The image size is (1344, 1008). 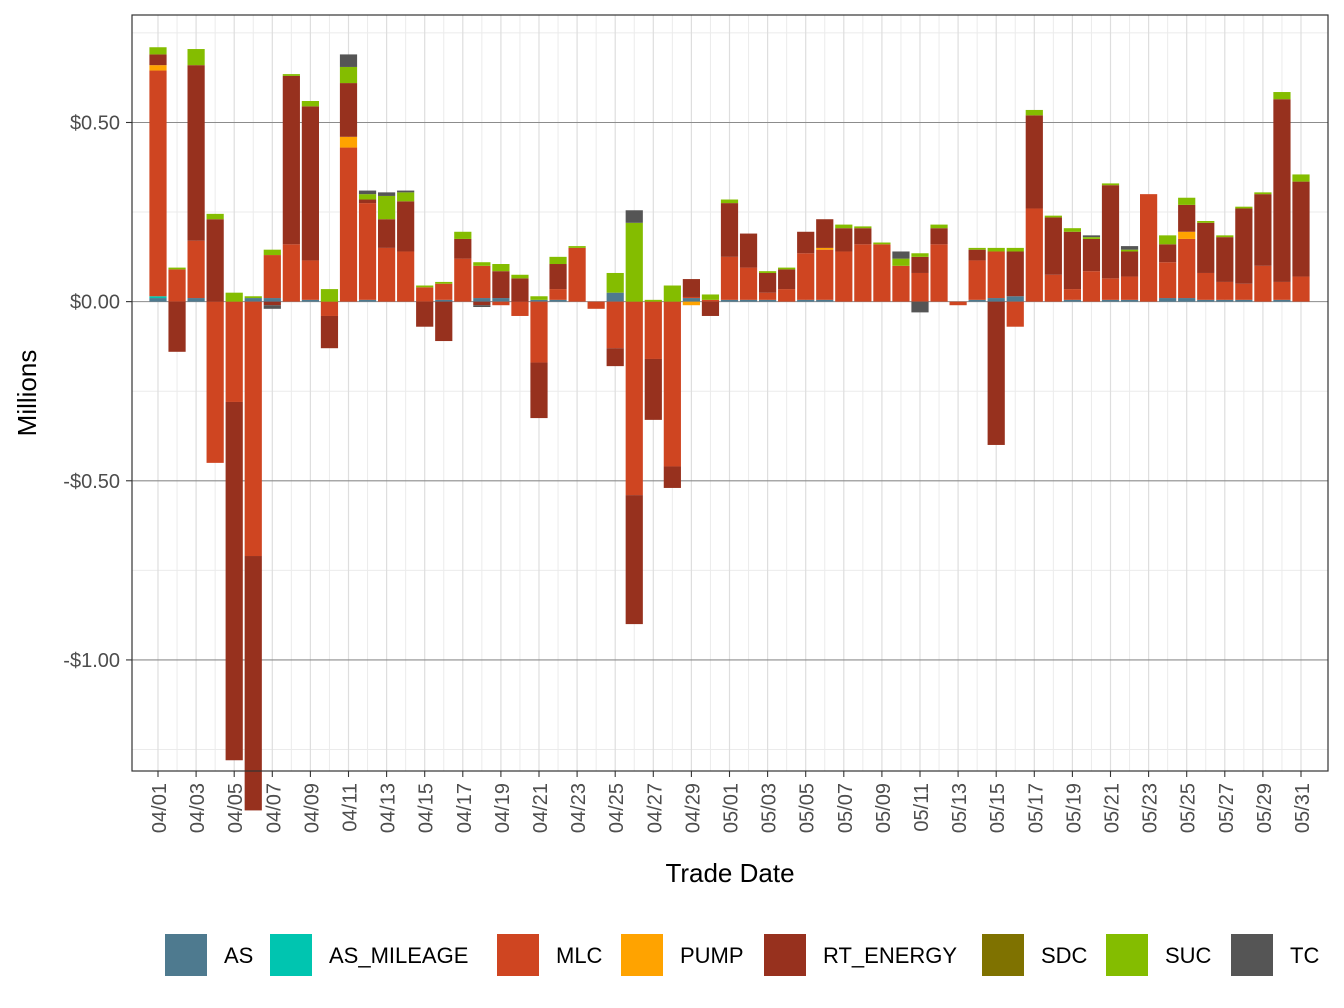 I want to click on legend-item-pump: PUMP, so click(x=682, y=955).